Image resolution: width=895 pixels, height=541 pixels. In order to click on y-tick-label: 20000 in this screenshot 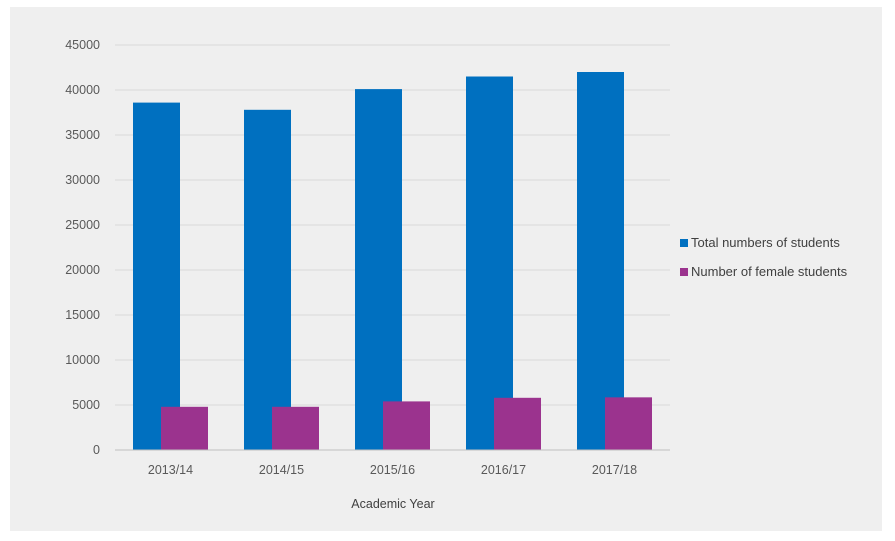, I will do `click(82, 270)`.